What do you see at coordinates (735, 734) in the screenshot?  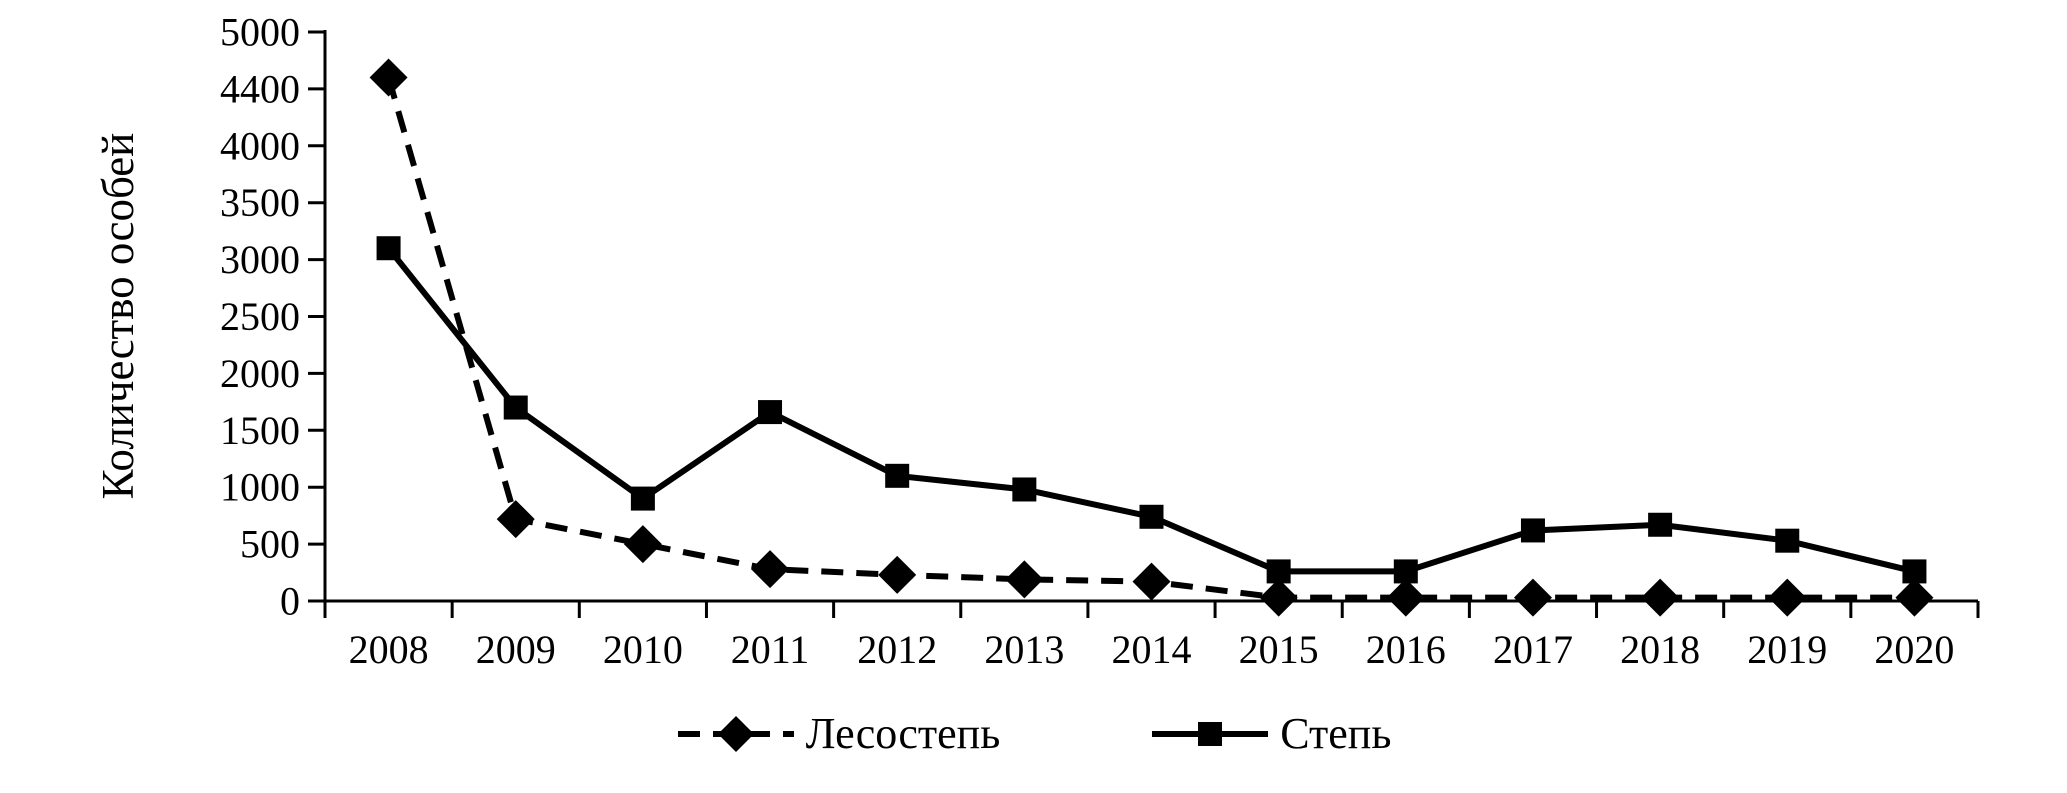 I see `dashed-diamond-legend-sample-icon` at bounding box center [735, 734].